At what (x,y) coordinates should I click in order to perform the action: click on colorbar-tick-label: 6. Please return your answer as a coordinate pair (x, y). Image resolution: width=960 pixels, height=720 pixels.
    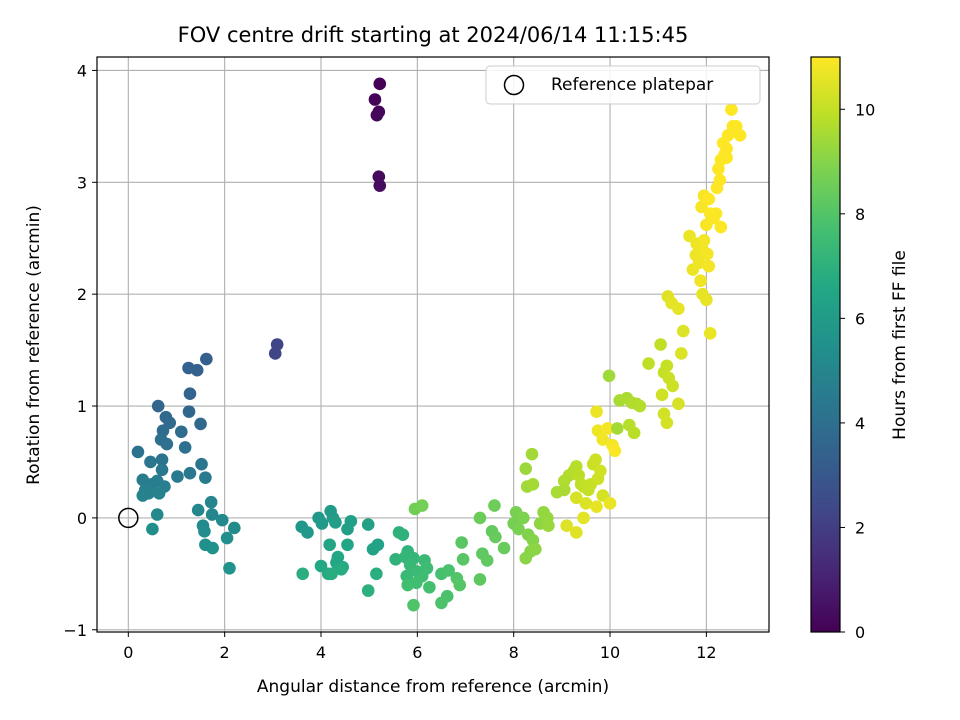
    Looking at the image, I should click on (860, 318).